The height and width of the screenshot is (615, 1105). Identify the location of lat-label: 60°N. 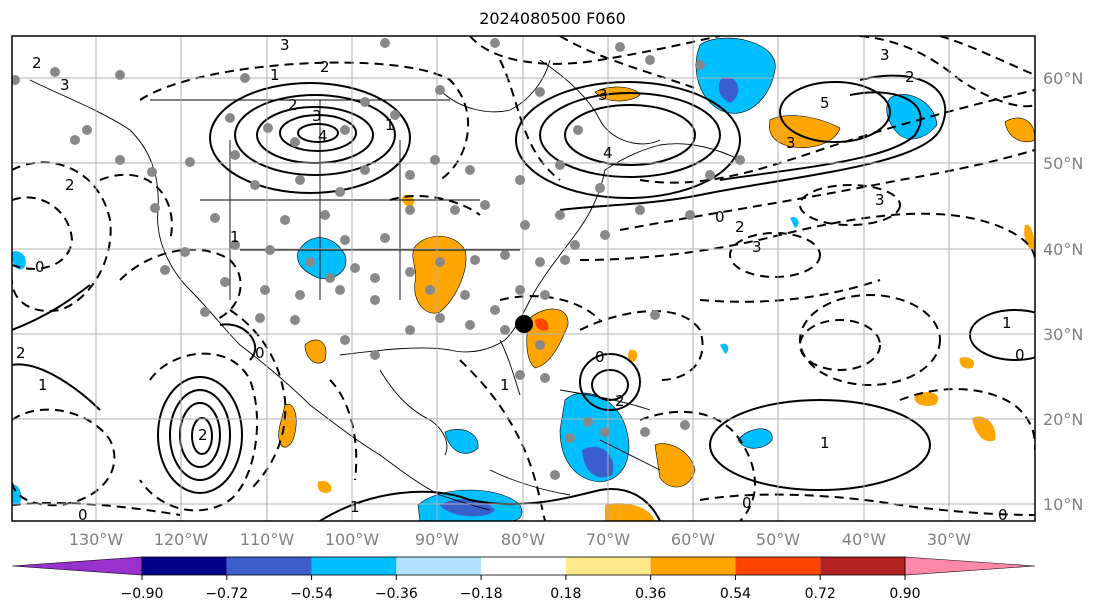
(1063, 78).